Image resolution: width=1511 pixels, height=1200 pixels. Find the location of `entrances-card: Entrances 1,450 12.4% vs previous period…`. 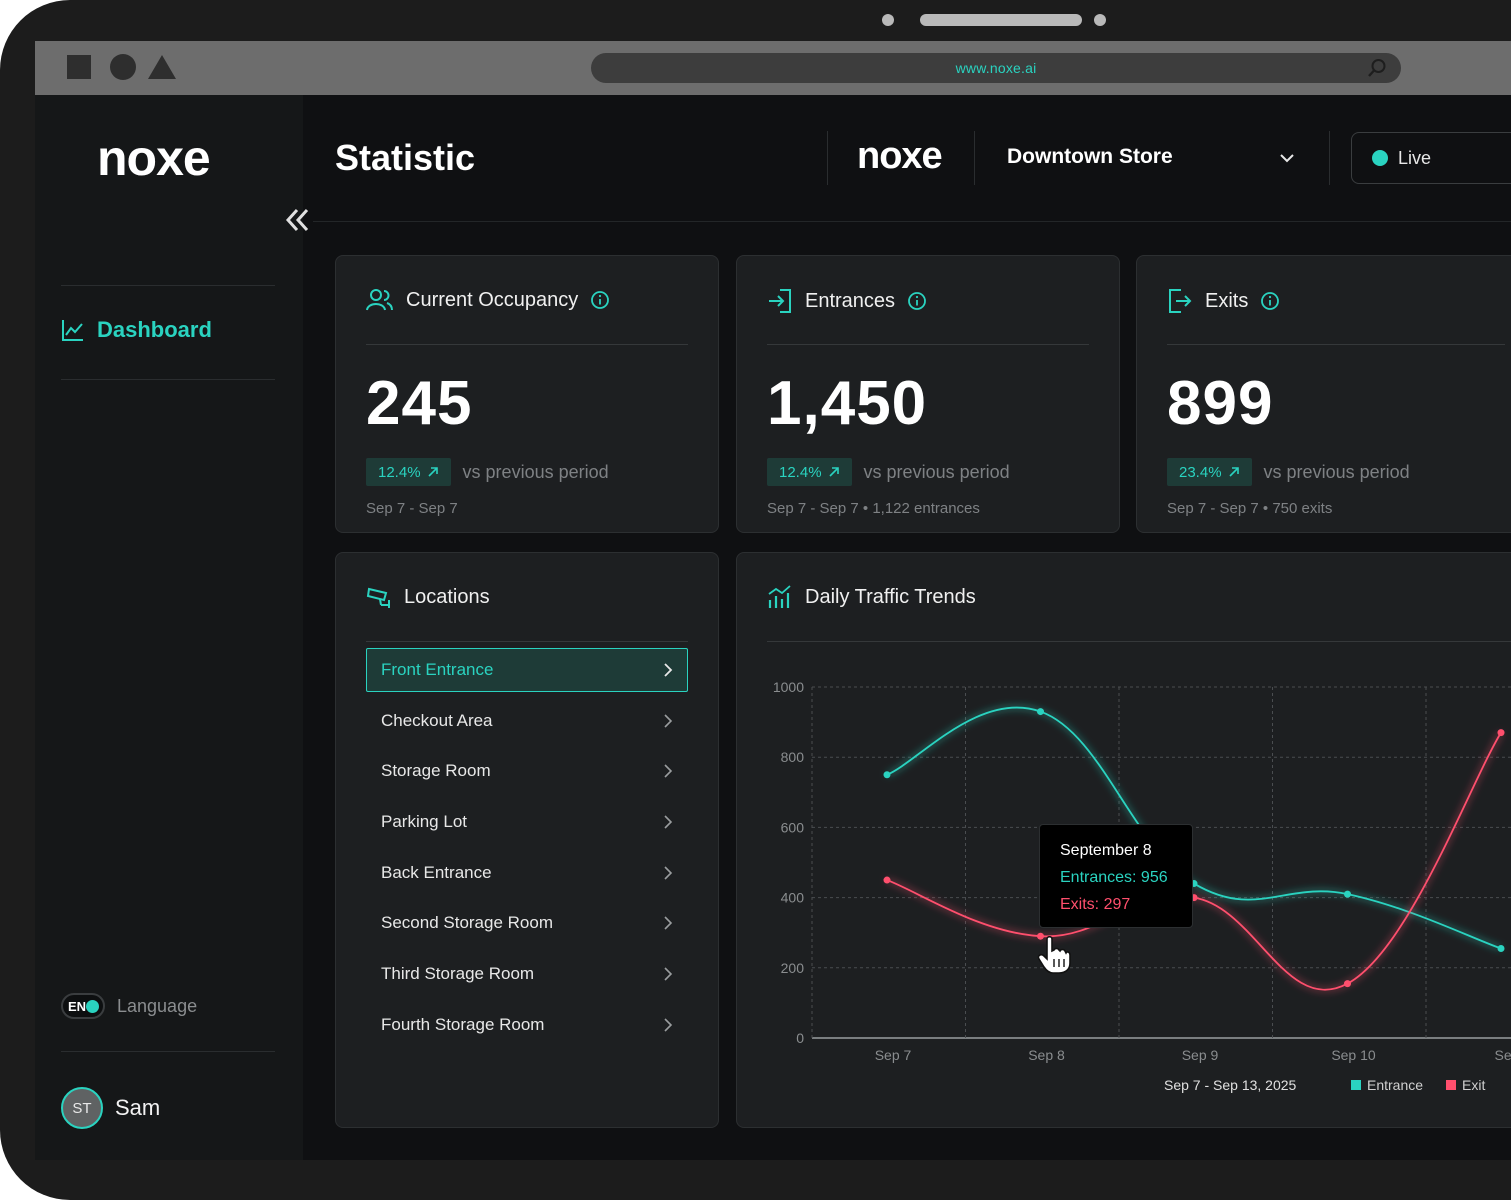

entrances-card: Entrances 1,450 12.4% vs previous period… is located at coordinates (928, 394).